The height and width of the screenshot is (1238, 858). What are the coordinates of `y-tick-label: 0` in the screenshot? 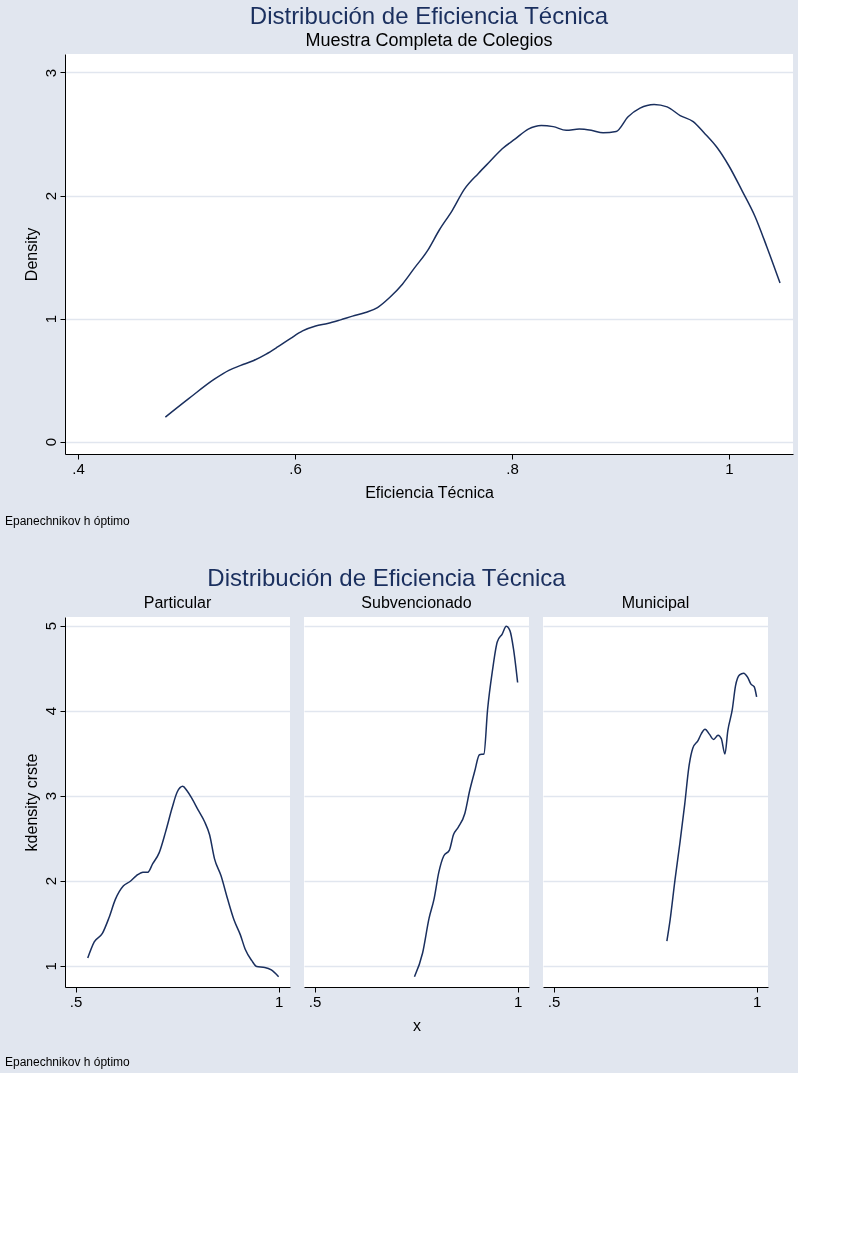 It's located at (50, 442).